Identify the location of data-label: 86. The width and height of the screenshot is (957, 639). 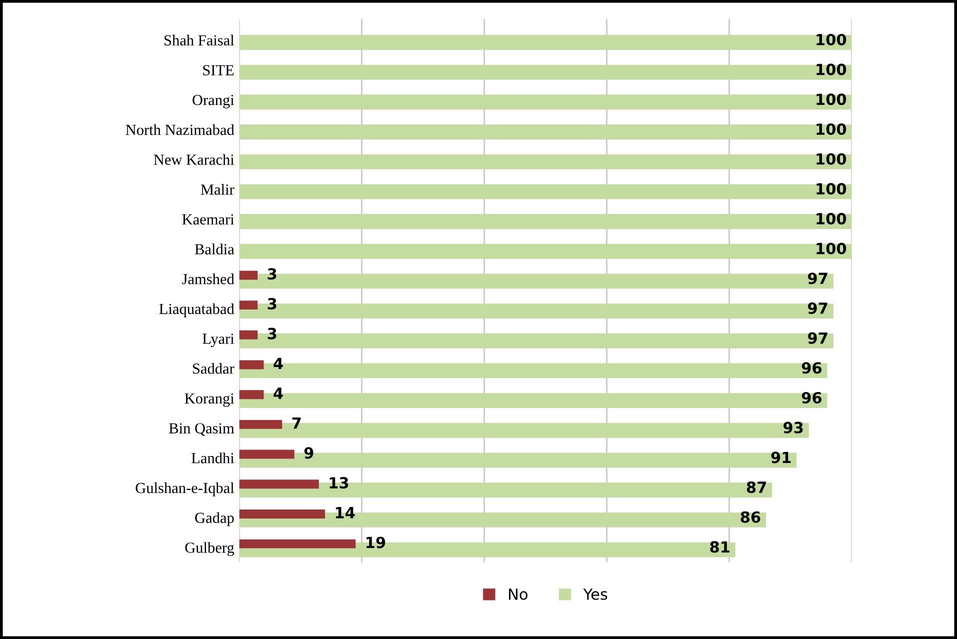
(750, 517).